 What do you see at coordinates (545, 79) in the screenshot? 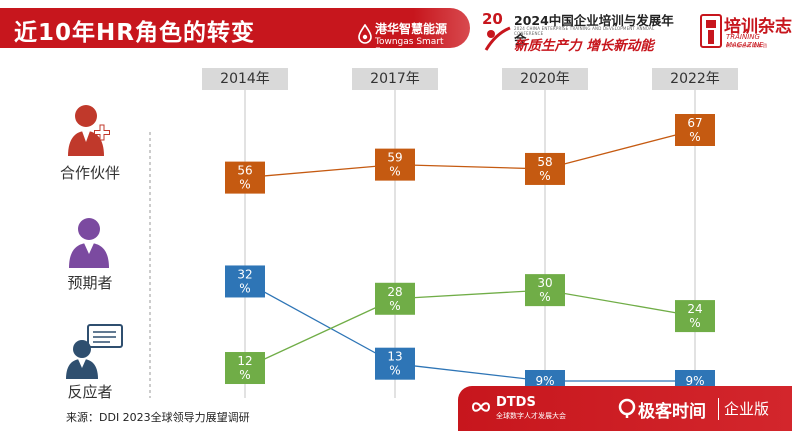
I see `year-header-2020: 2020年` at bounding box center [545, 79].